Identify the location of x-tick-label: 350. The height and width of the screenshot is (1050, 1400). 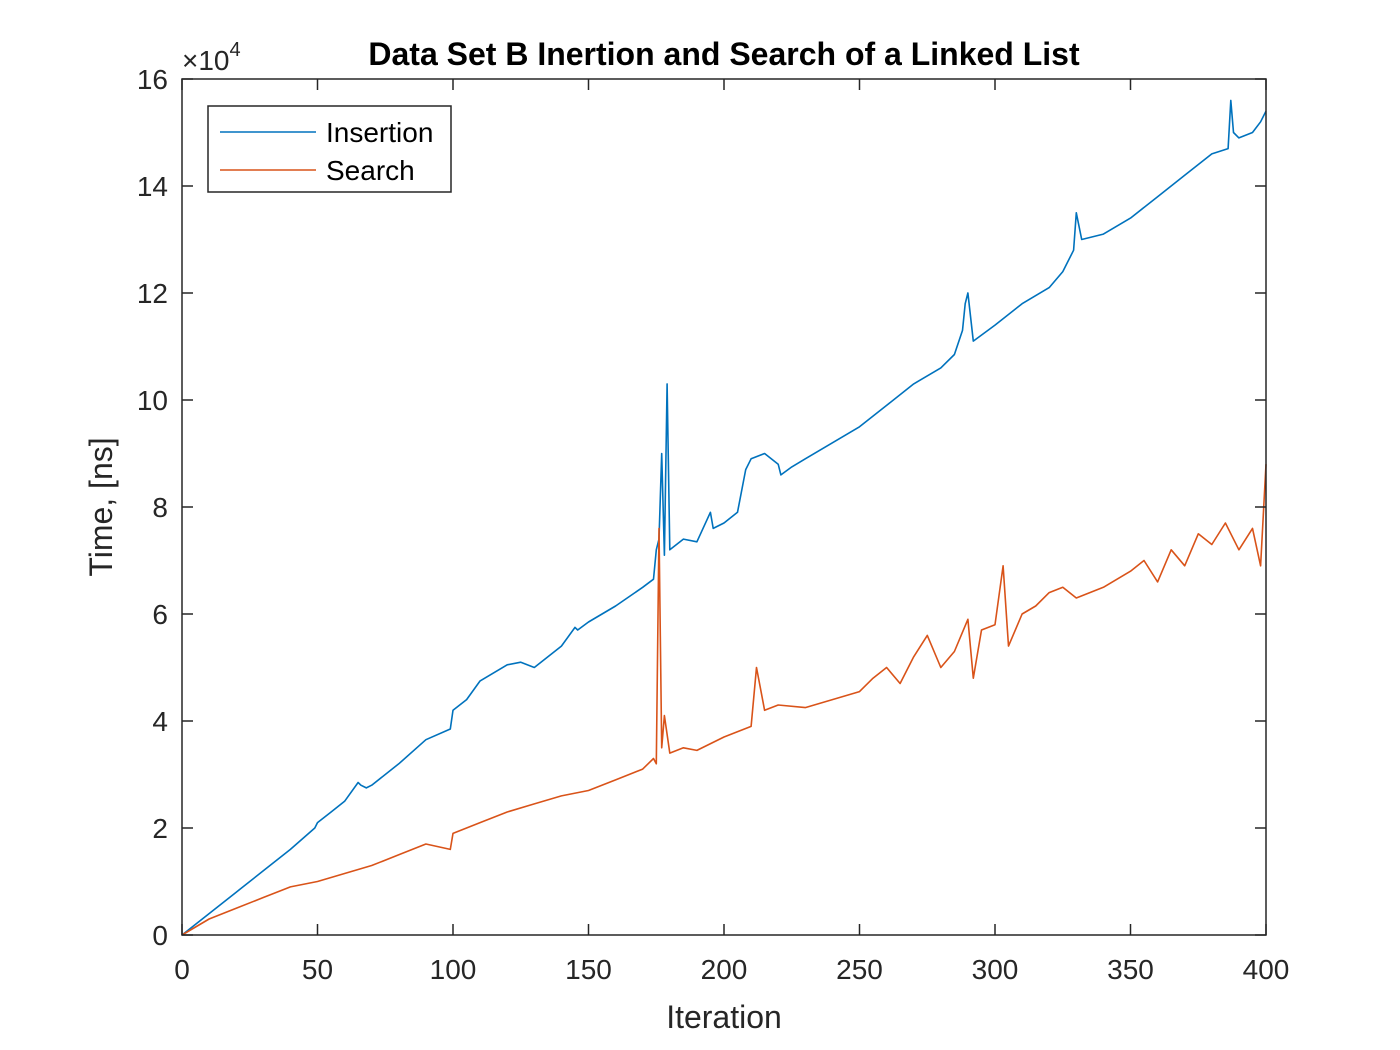
(1130, 969).